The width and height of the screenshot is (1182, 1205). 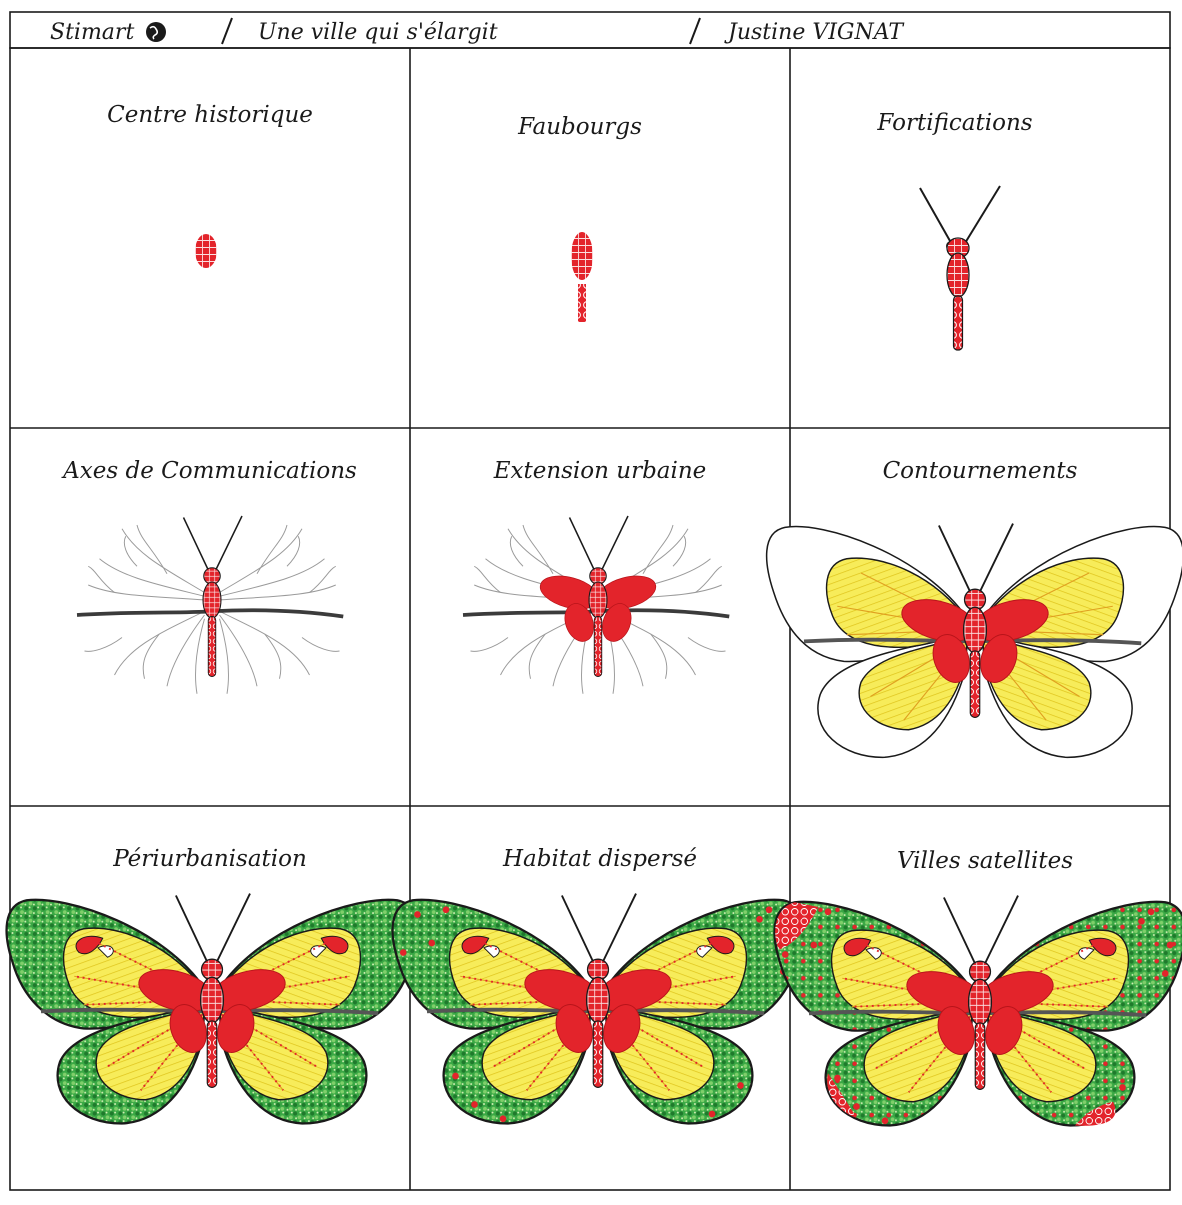 I want to click on caption-extension-urbaine: Extension urbaine, so click(x=600, y=471).